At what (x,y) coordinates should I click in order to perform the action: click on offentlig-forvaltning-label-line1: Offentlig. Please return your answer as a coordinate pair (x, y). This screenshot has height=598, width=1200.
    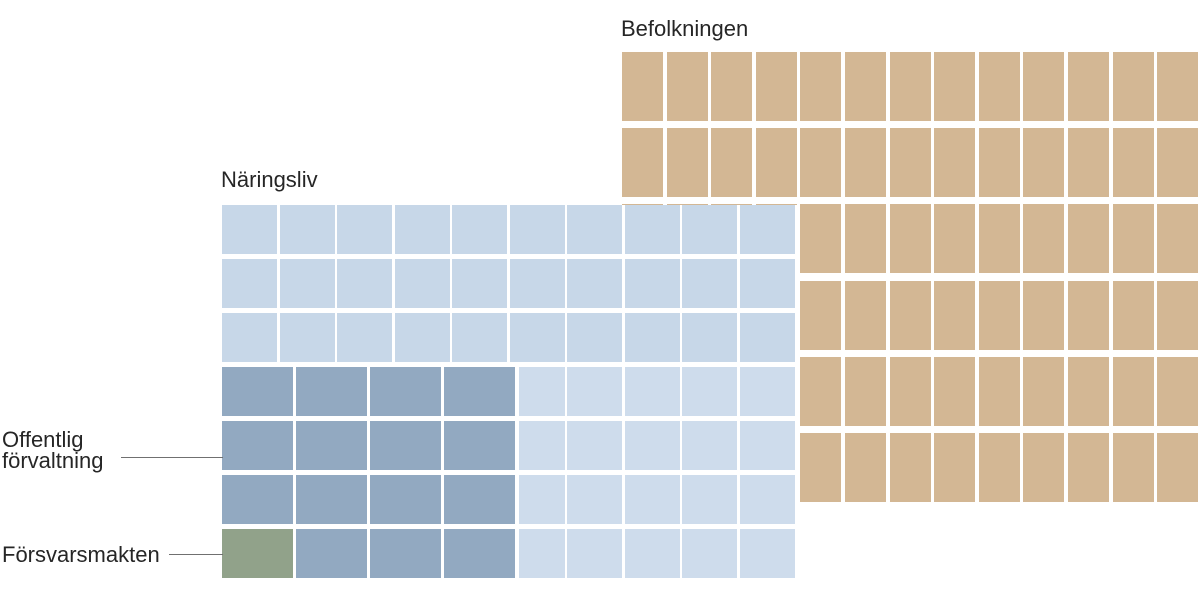
    Looking at the image, I should click on (43, 439).